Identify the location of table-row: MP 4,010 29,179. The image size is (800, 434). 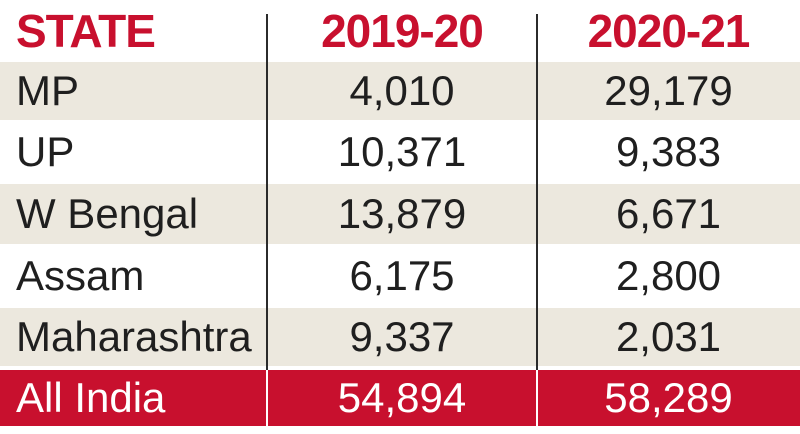
(400, 91).